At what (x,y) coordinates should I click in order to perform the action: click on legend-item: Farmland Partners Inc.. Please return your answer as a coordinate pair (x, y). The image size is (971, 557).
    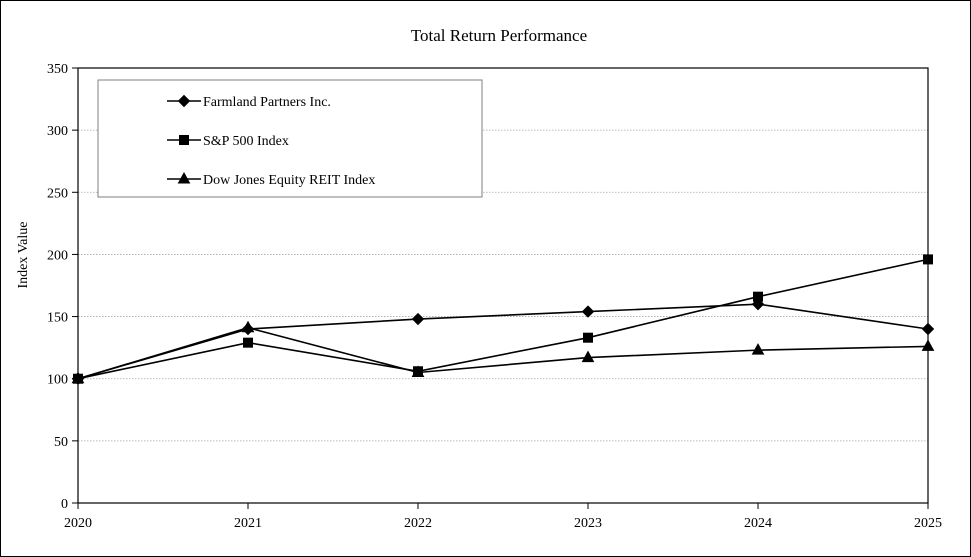
    Looking at the image, I should click on (249, 102).